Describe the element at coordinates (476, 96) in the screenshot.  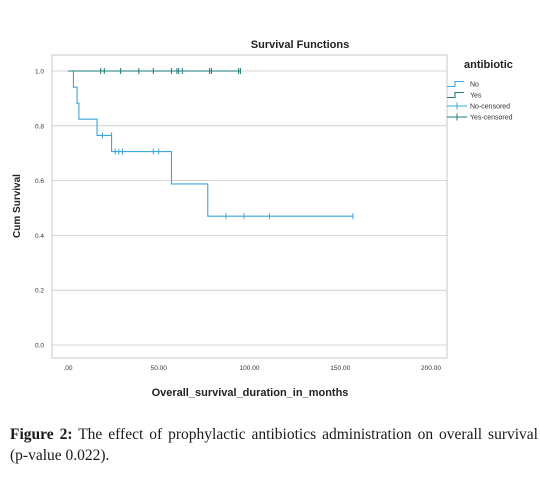
I see `legend-label: Yes` at that location.